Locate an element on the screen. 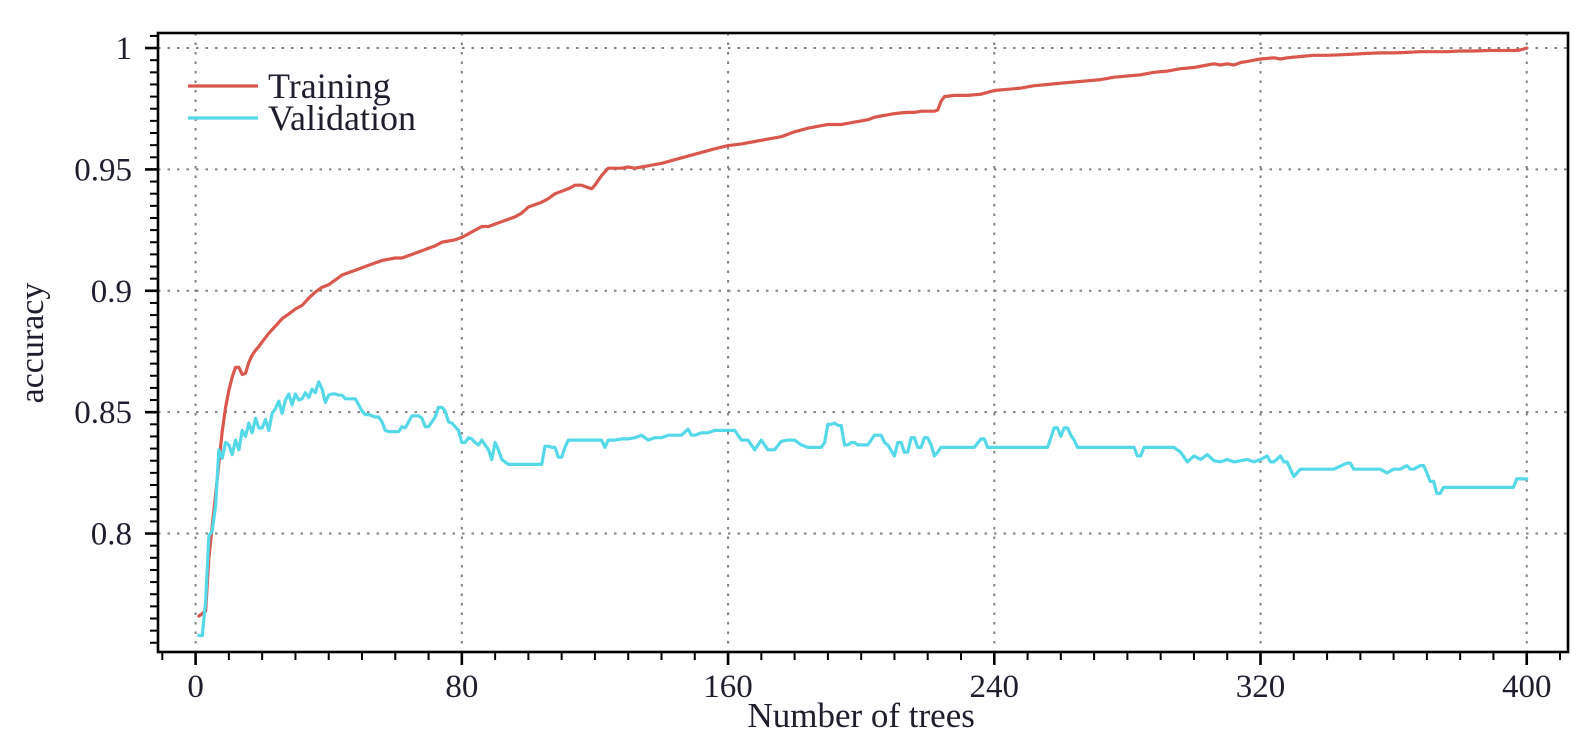 Image resolution: width=1596 pixels, height=746 pixels. y-tick-label-0.8: 0.8 is located at coordinates (111, 535).